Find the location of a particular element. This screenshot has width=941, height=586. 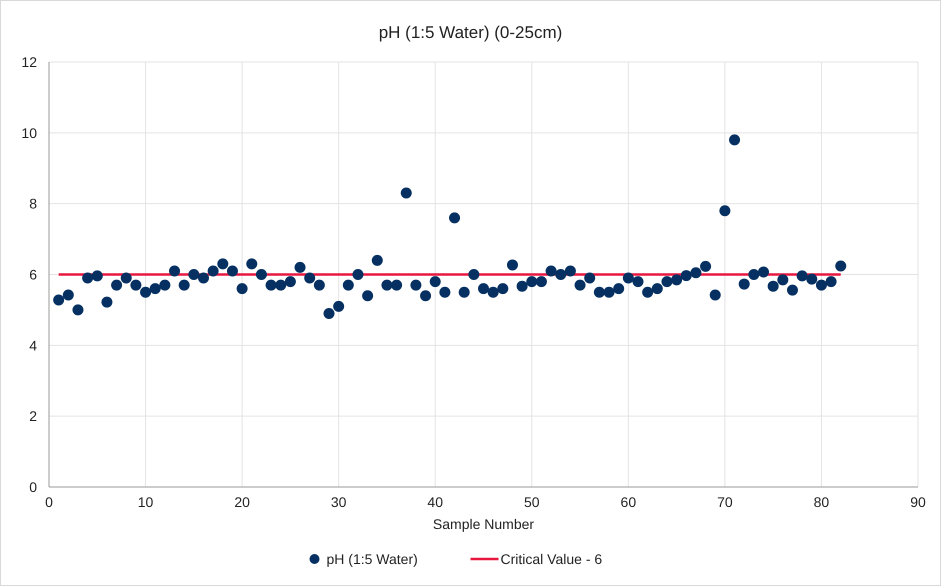

legend-label: Critical Value - 6 is located at coordinates (551, 559).